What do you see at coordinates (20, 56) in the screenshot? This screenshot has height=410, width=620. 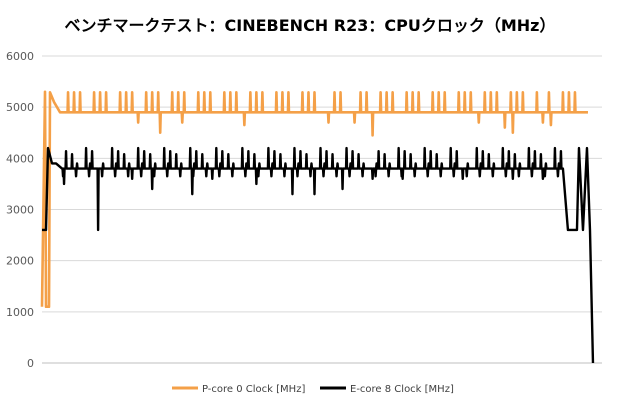 I see `y-tick-label: 6000` at bounding box center [20, 56].